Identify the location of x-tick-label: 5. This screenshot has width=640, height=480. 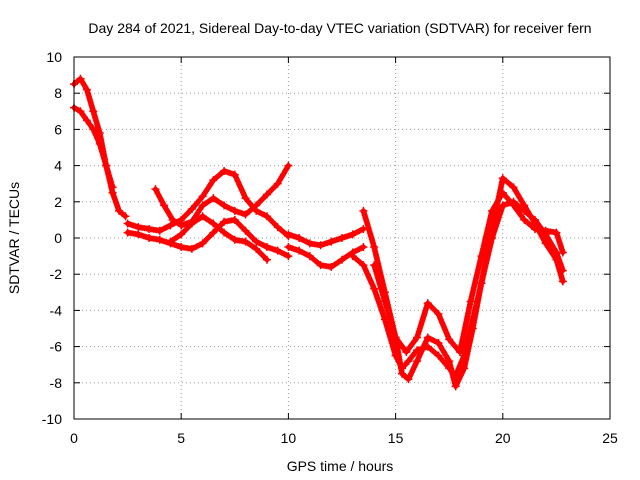
(181, 438).